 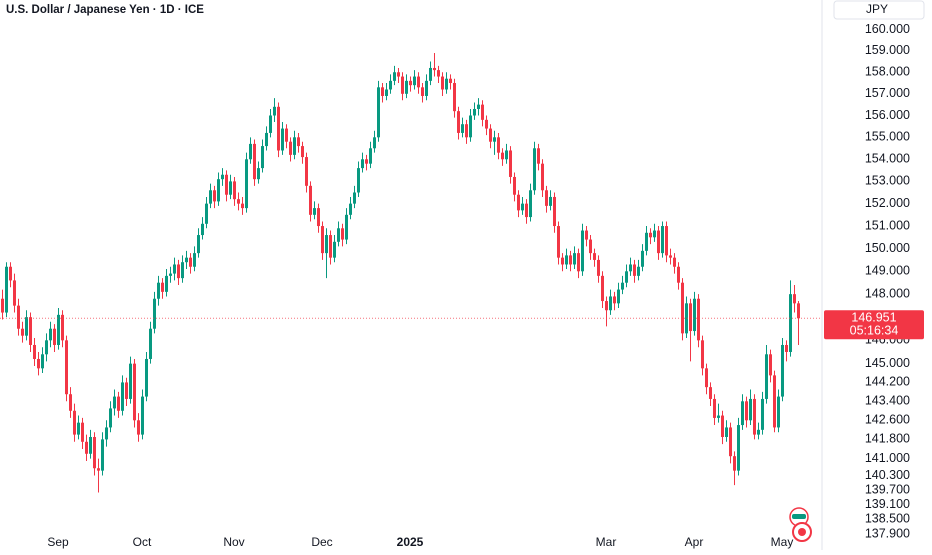 I want to click on y-tick-label: 142.600, so click(x=887, y=420).